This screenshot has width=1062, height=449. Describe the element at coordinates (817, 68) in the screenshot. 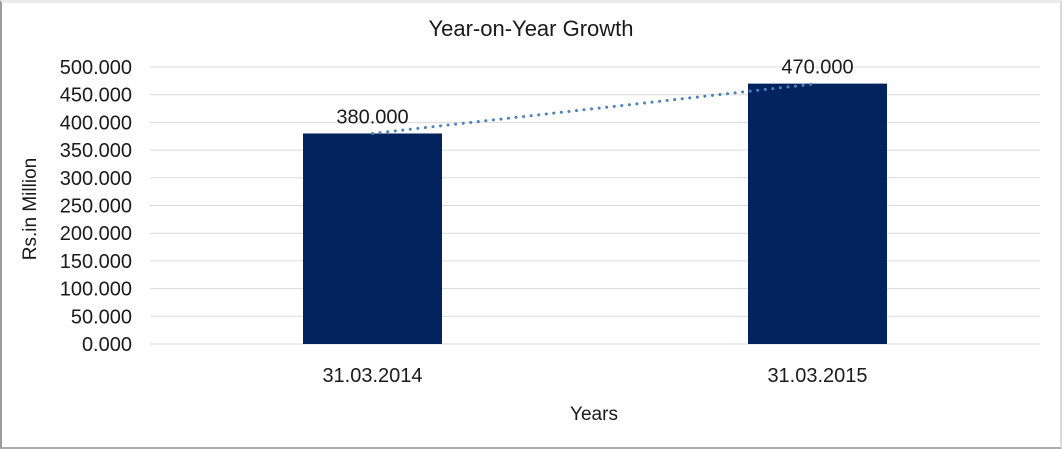

I see `bar-value-label: 470.000` at that location.